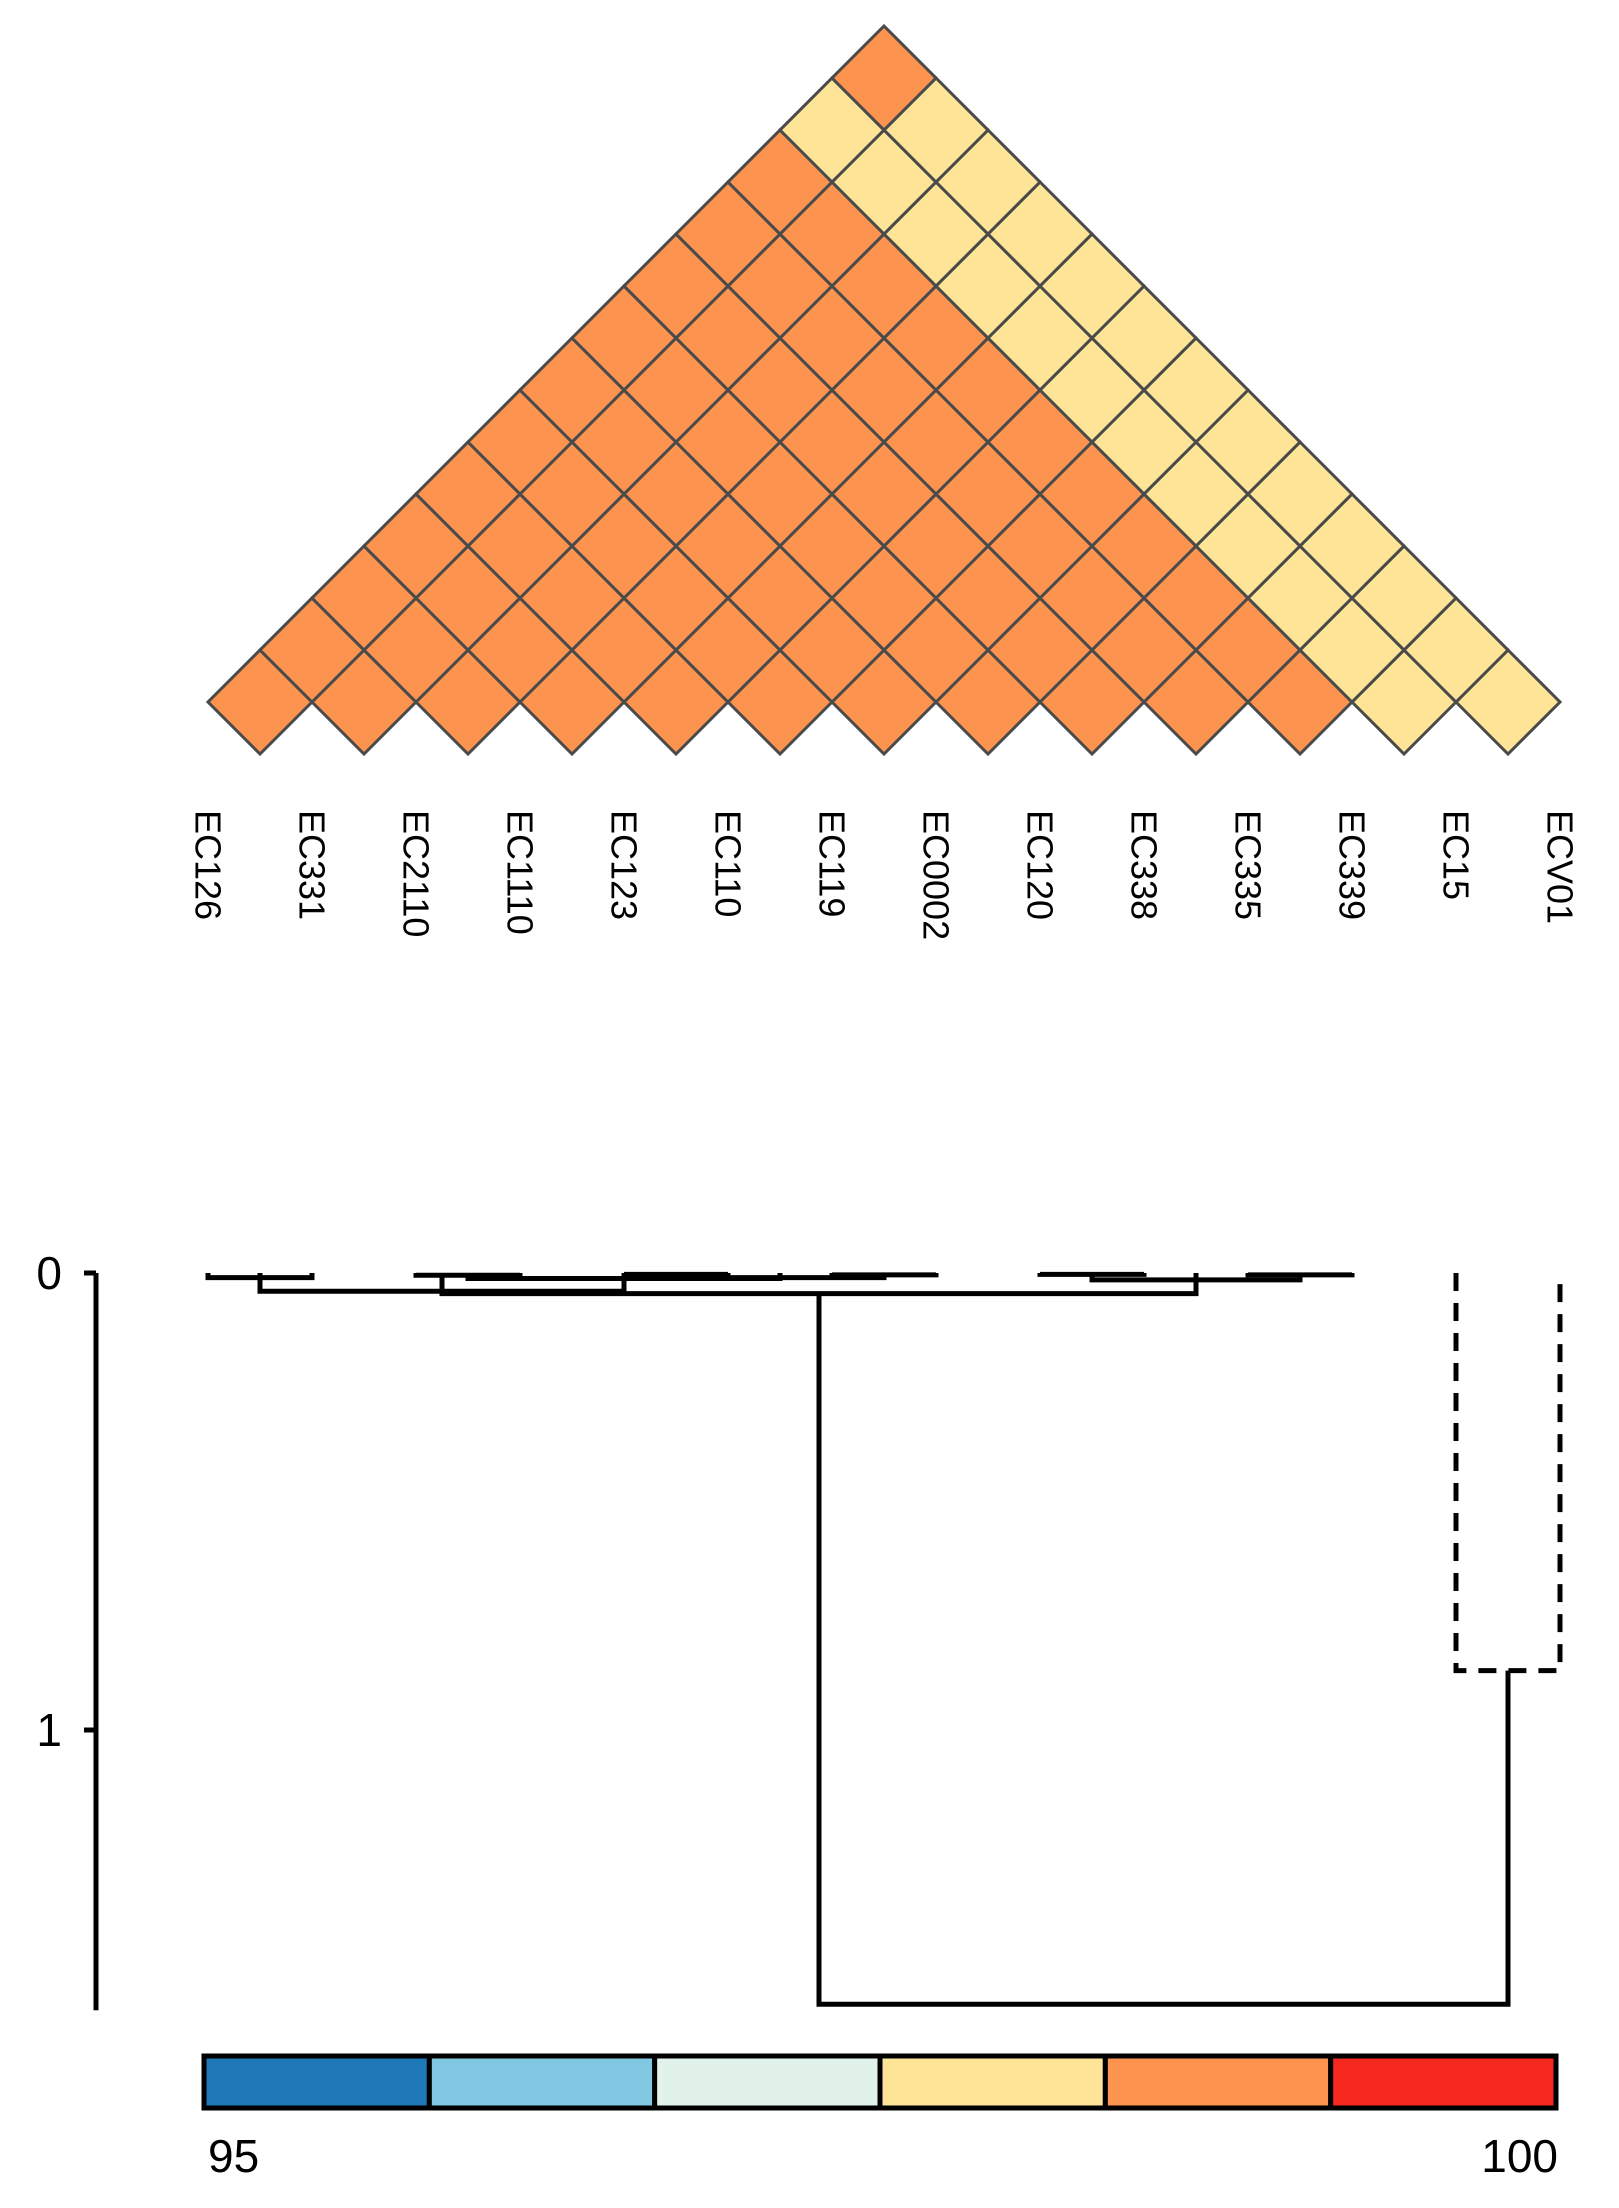 The height and width of the screenshot is (2208, 1619). Describe the element at coordinates (49, 1273) in the screenshot. I see `axis-tick-label: 0` at that location.